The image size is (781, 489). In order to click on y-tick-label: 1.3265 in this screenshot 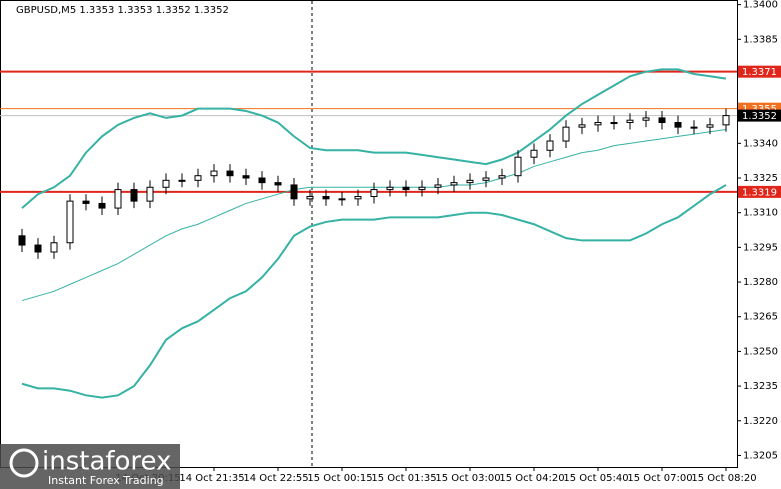, I will do `click(760, 317)`.